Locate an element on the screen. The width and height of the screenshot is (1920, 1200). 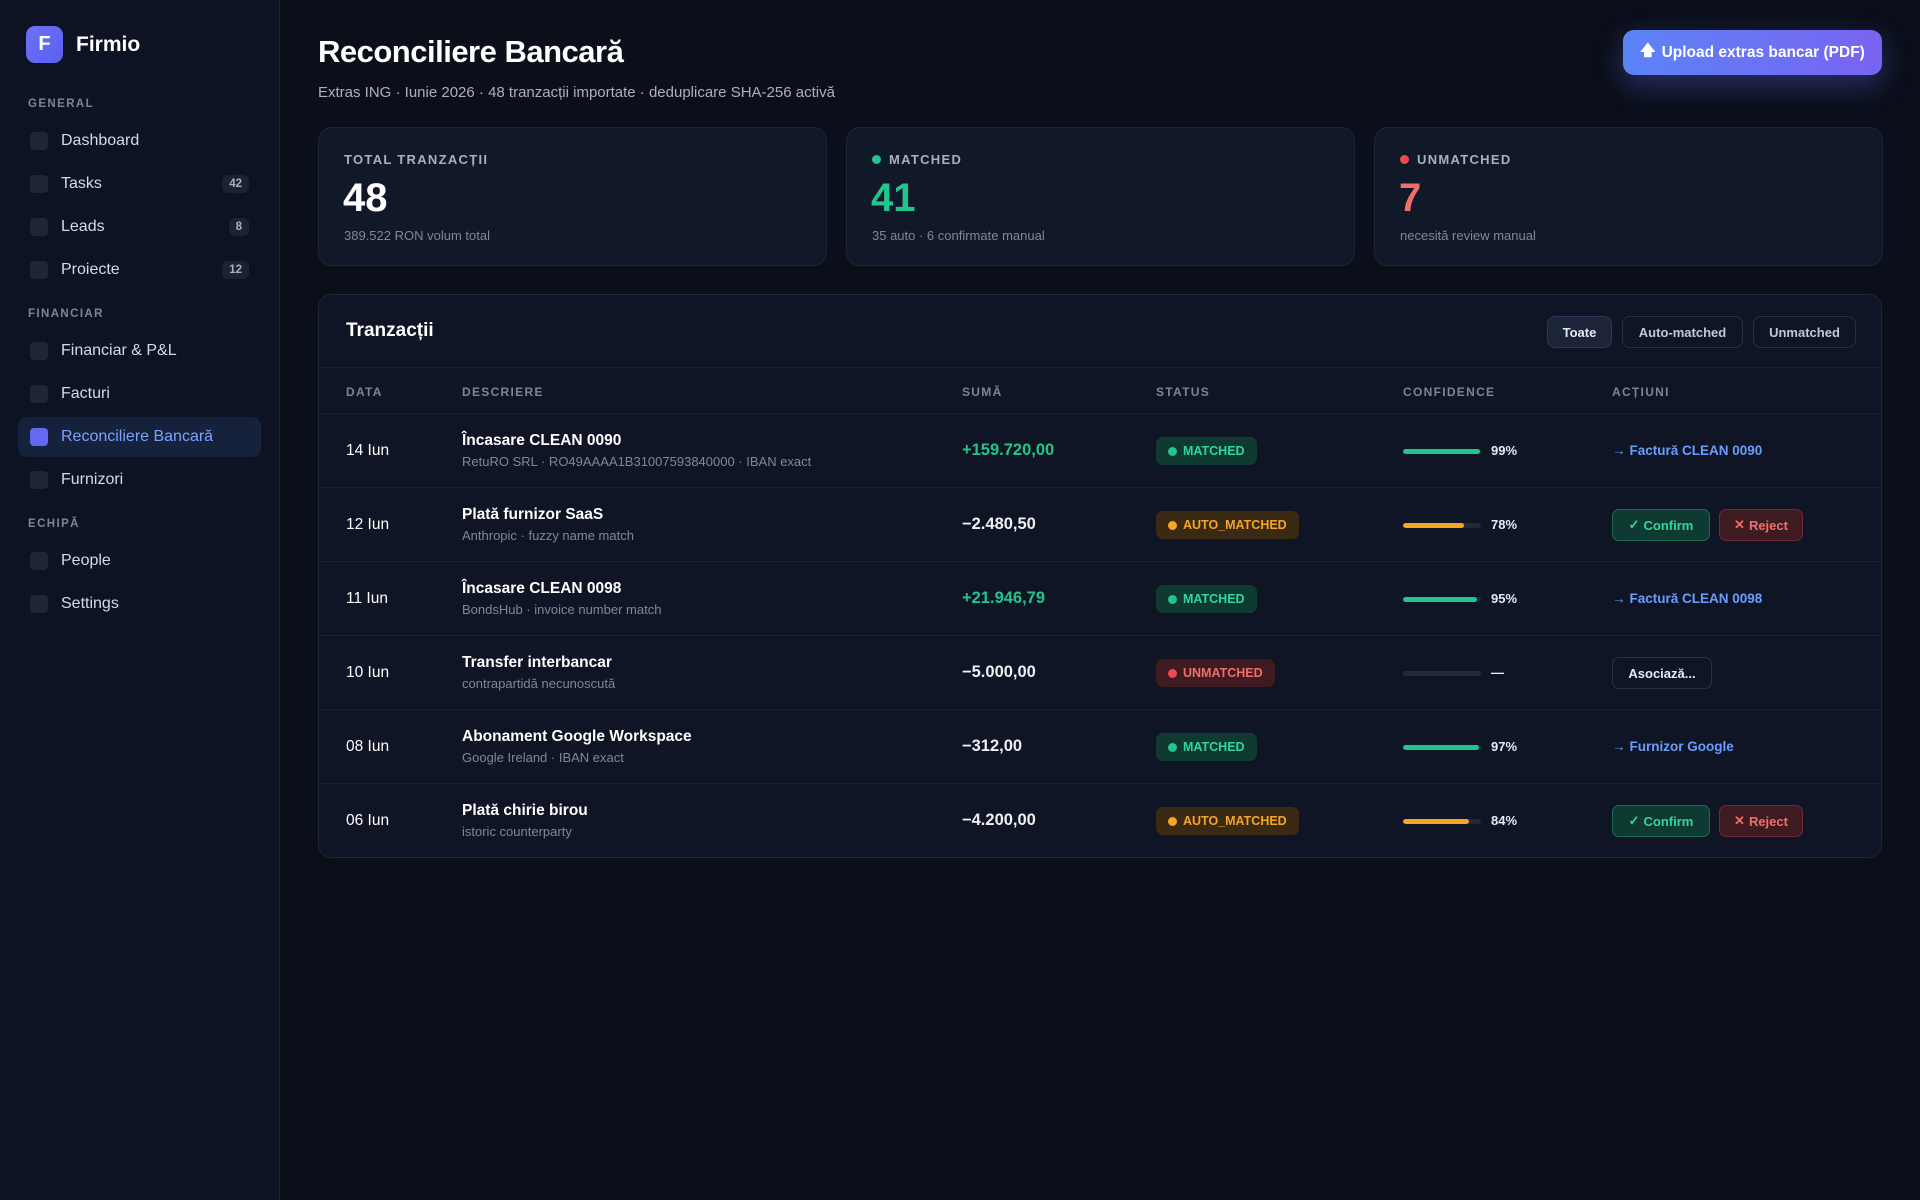
sidebar-item-dashboard: Dashboard is located at coordinates (139, 141).